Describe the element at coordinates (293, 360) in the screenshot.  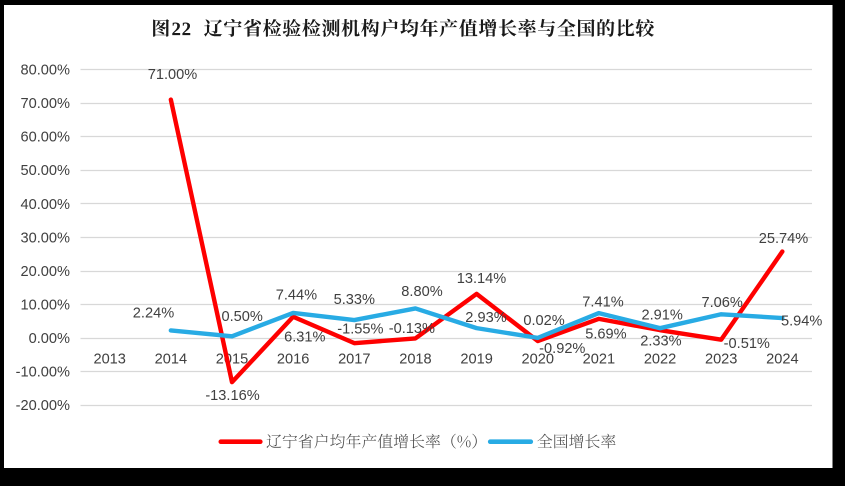
I see `svg-text: 2016` at that location.